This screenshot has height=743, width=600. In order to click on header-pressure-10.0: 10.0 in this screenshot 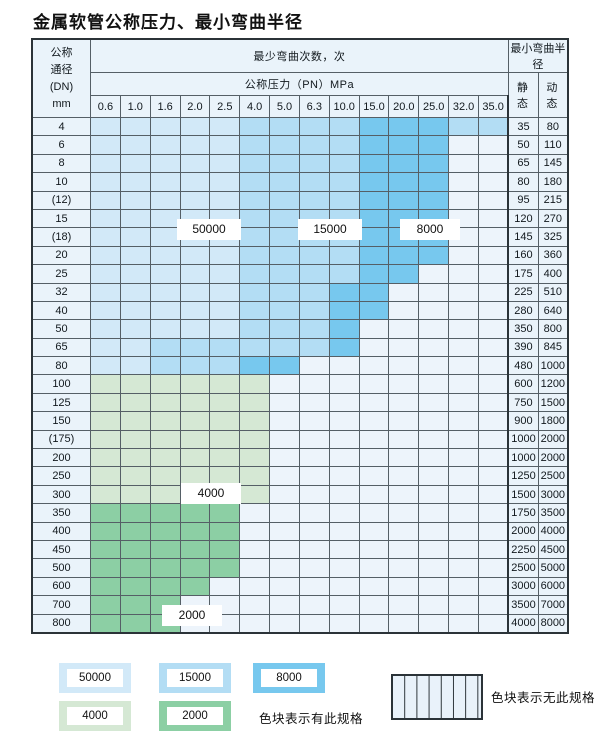, I will do `click(344, 106)`.